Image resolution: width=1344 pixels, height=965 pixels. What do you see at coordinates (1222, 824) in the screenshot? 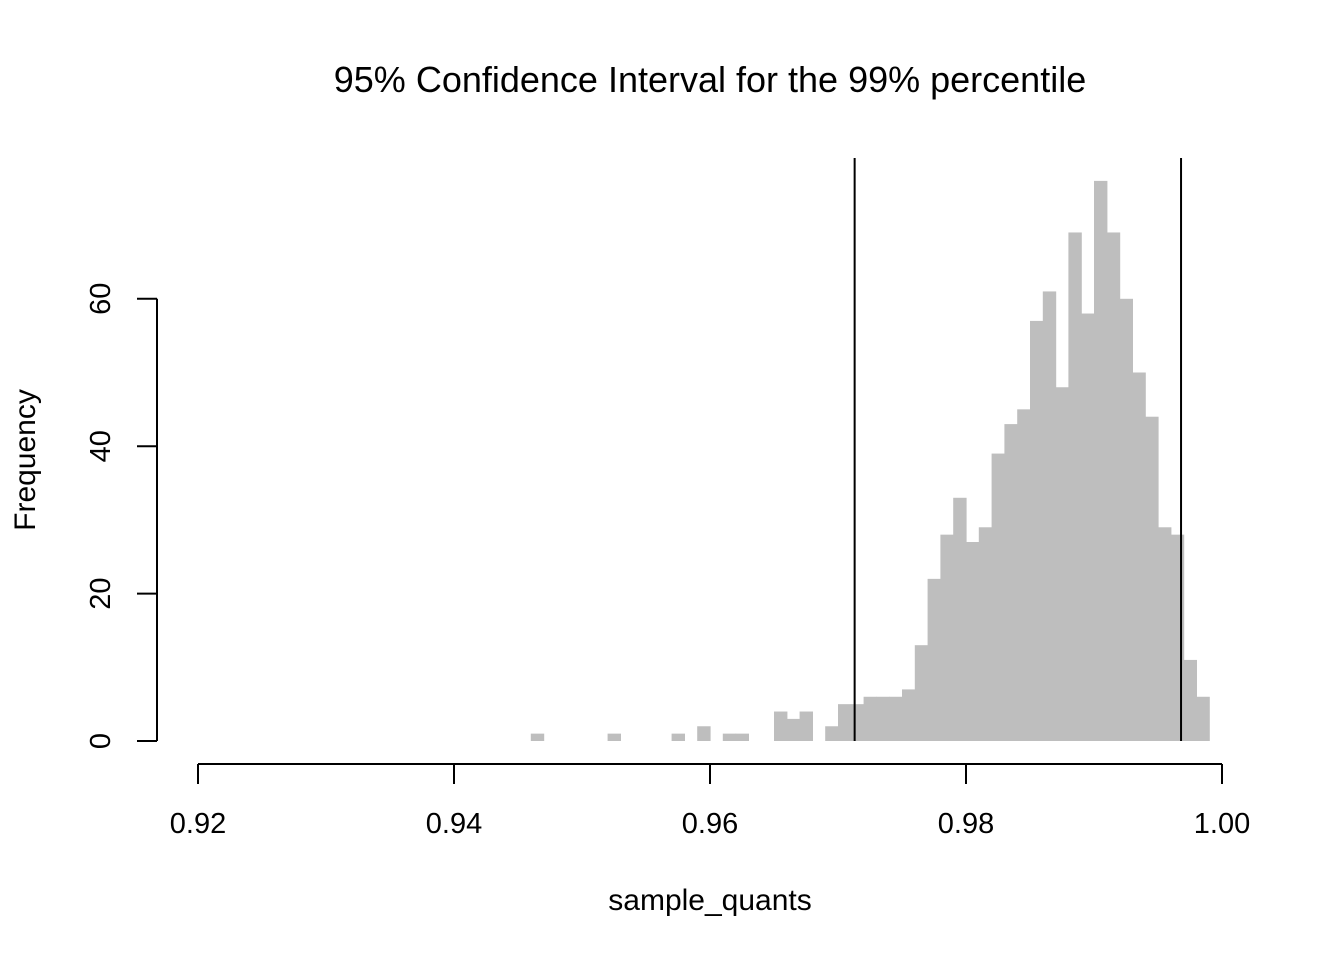
I see `x-tick-label: 1.00` at bounding box center [1222, 824].